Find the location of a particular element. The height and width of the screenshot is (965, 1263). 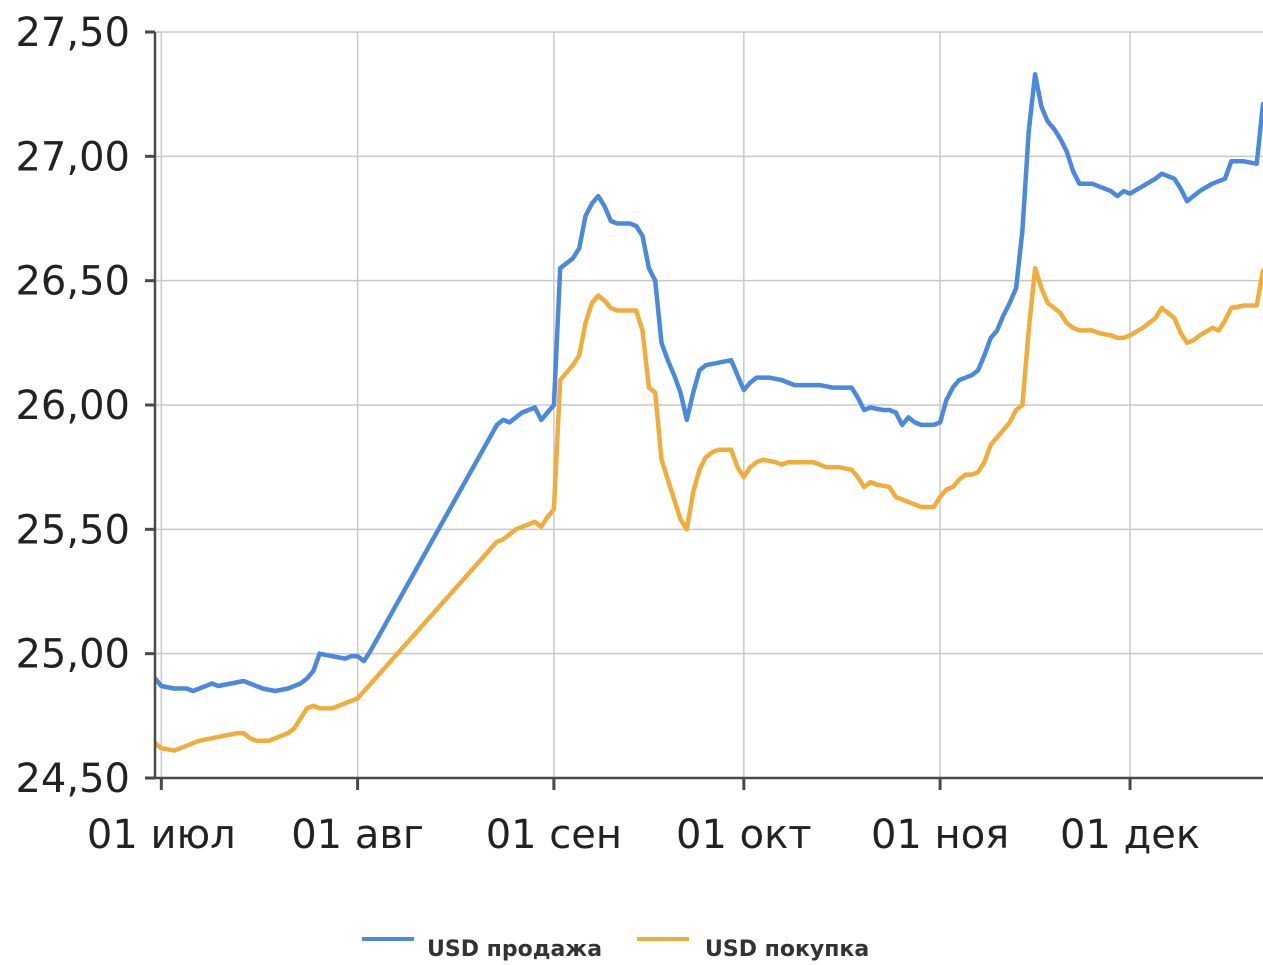

y-tick-label: 26,50 is located at coordinates (72, 282).